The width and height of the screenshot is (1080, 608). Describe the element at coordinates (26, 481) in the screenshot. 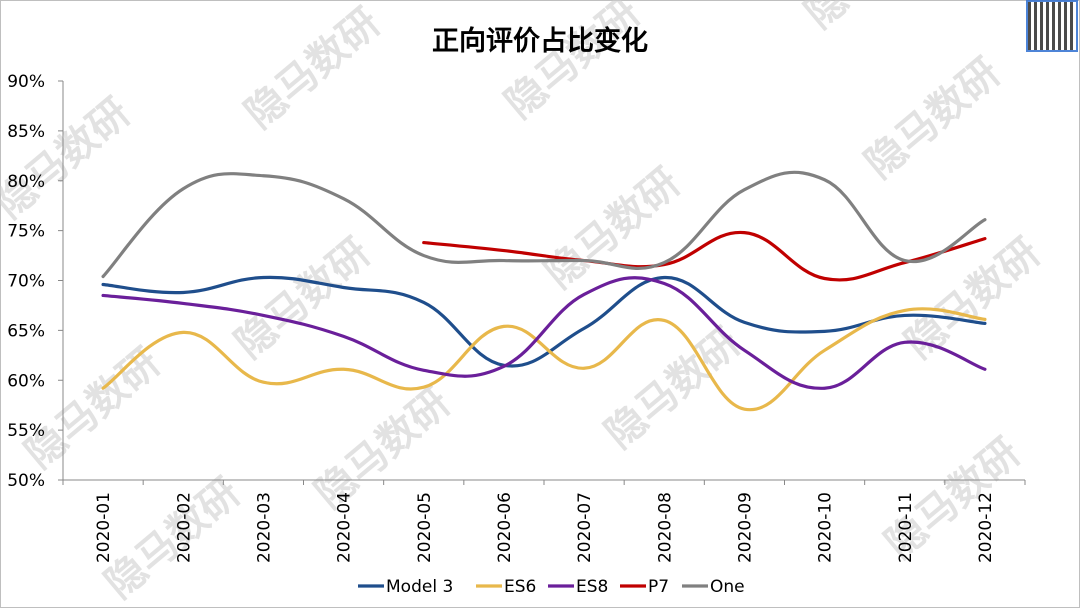

I see `y-tick-label: 50%` at that location.